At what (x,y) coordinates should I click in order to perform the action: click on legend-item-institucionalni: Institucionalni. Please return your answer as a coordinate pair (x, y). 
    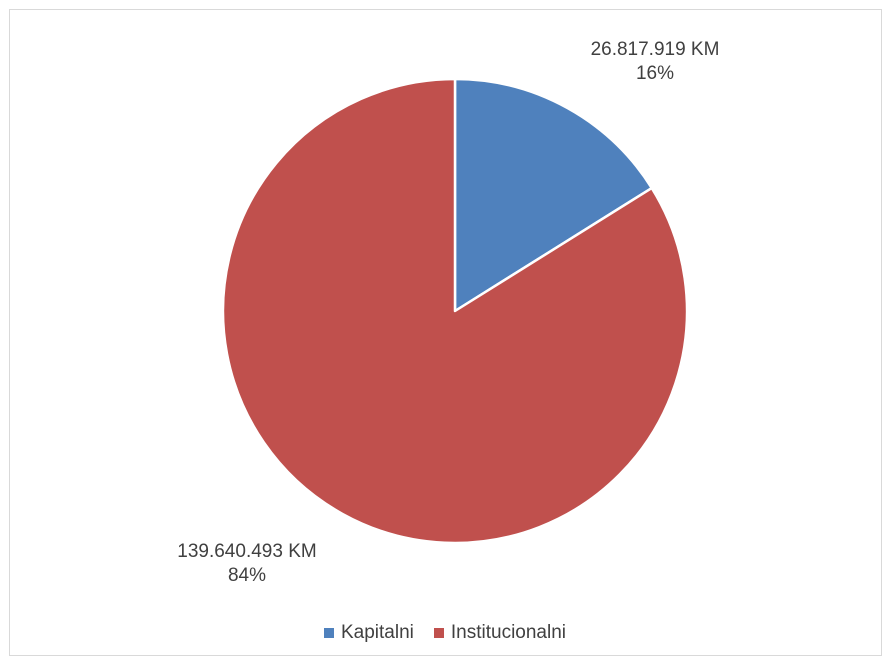
    Looking at the image, I should click on (499, 633).